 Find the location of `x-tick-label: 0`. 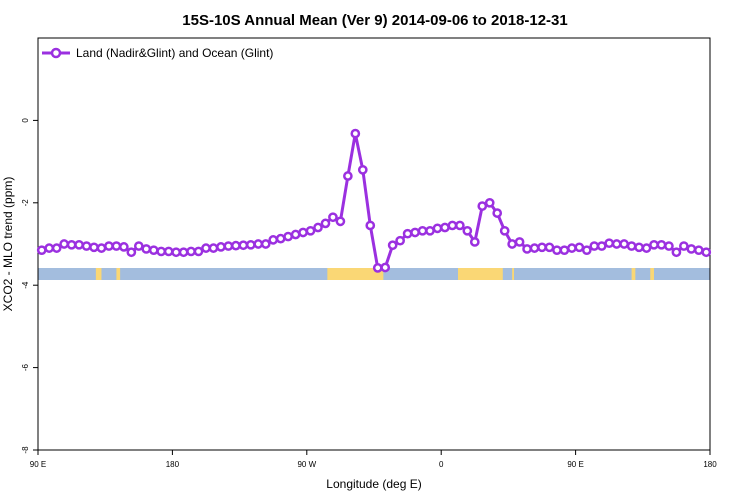

x-tick-label: 0 is located at coordinates (441, 464).